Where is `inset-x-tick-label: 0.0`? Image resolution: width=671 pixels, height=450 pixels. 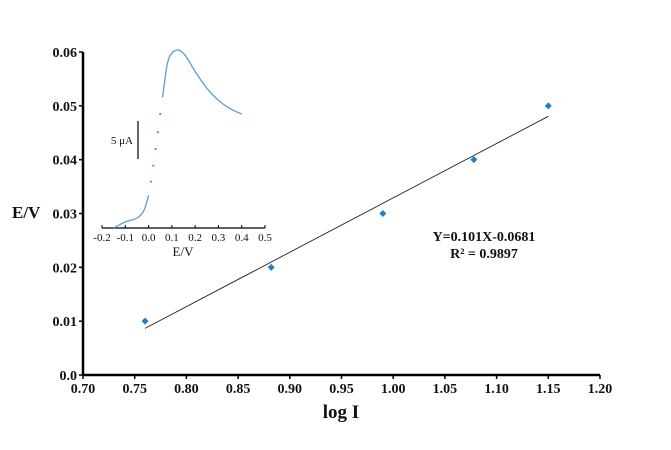
inset-x-tick-label: 0.0 is located at coordinates (149, 238).